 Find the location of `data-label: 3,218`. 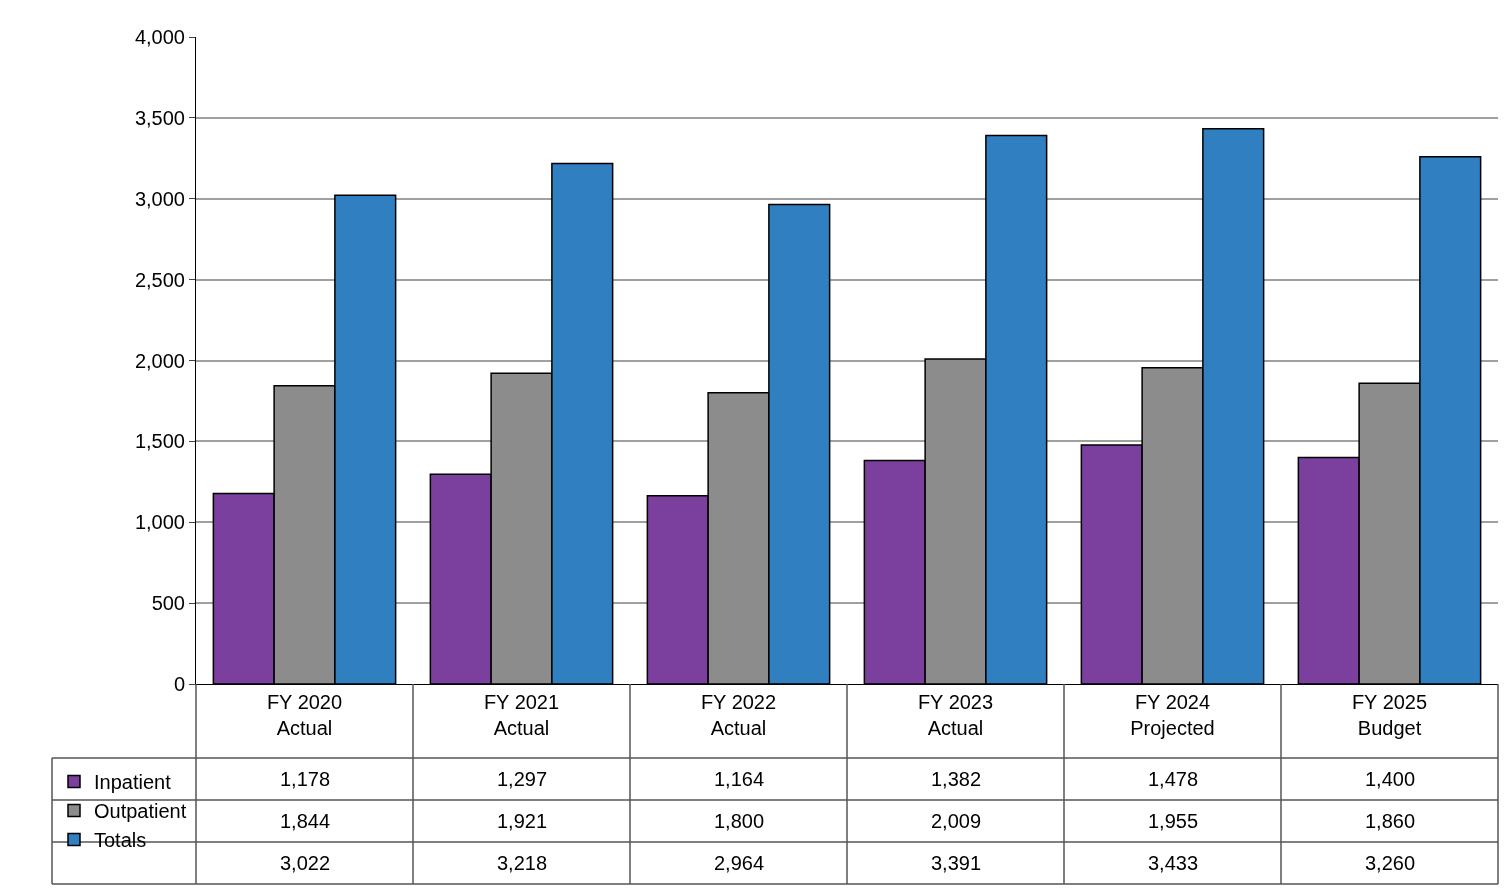

data-label: 3,218 is located at coordinates (522, 863).